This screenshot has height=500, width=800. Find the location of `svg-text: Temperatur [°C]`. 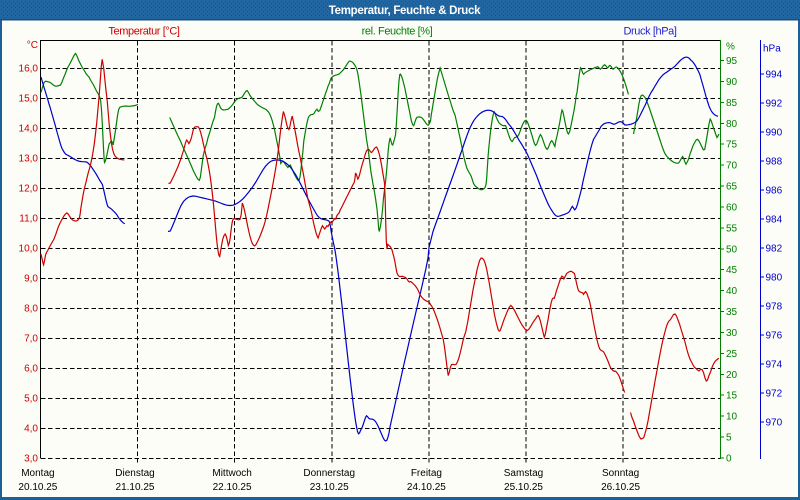

svg-text: Temperatur [°C] is located at coordinates (143, 32).